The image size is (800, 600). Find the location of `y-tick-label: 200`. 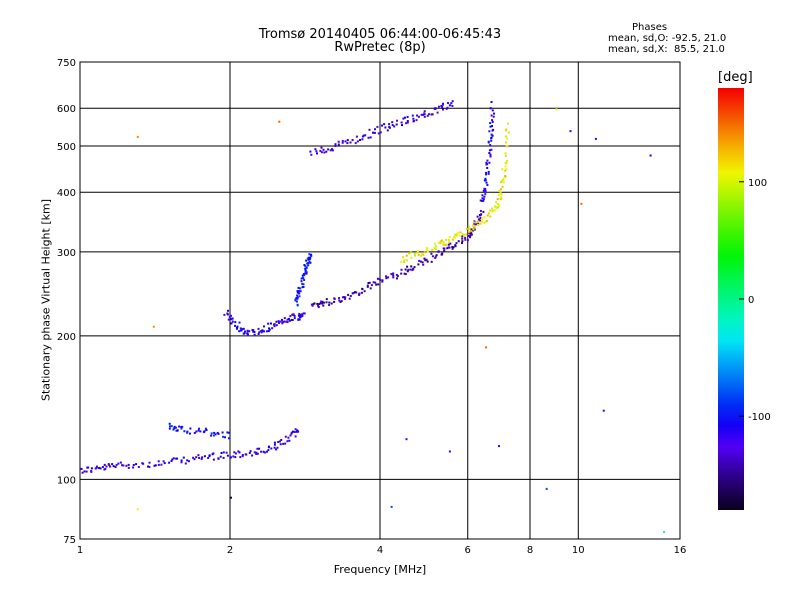

y-tick-label: 200 is located at coordinates (66, 337).